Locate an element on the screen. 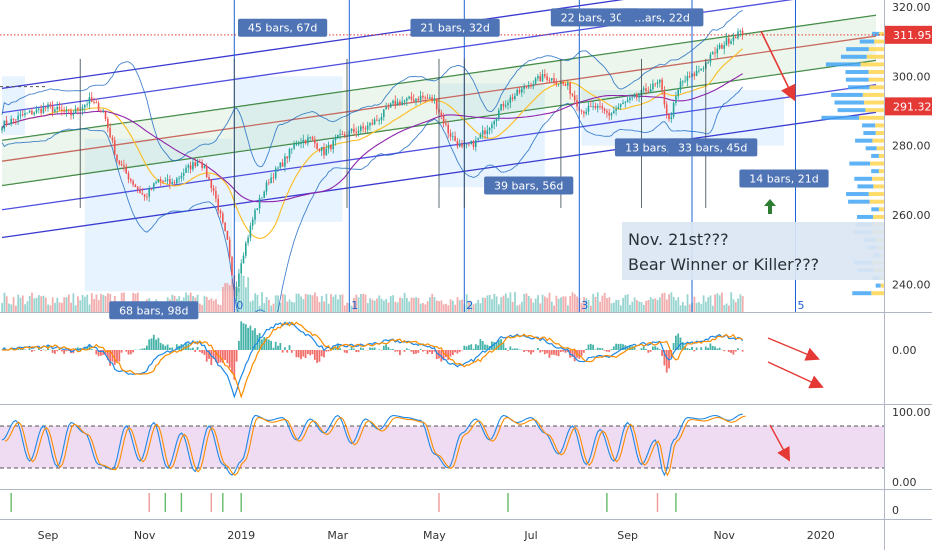  time-tick-label: 2020 is located at coordinates (821, 535).